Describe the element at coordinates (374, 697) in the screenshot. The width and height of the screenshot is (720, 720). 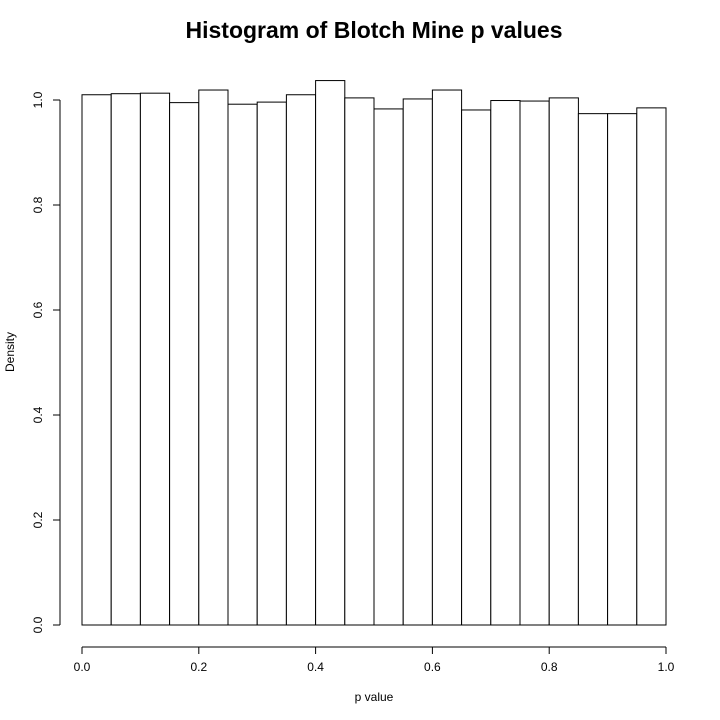
I see `x-axis-label: p value` at that location.